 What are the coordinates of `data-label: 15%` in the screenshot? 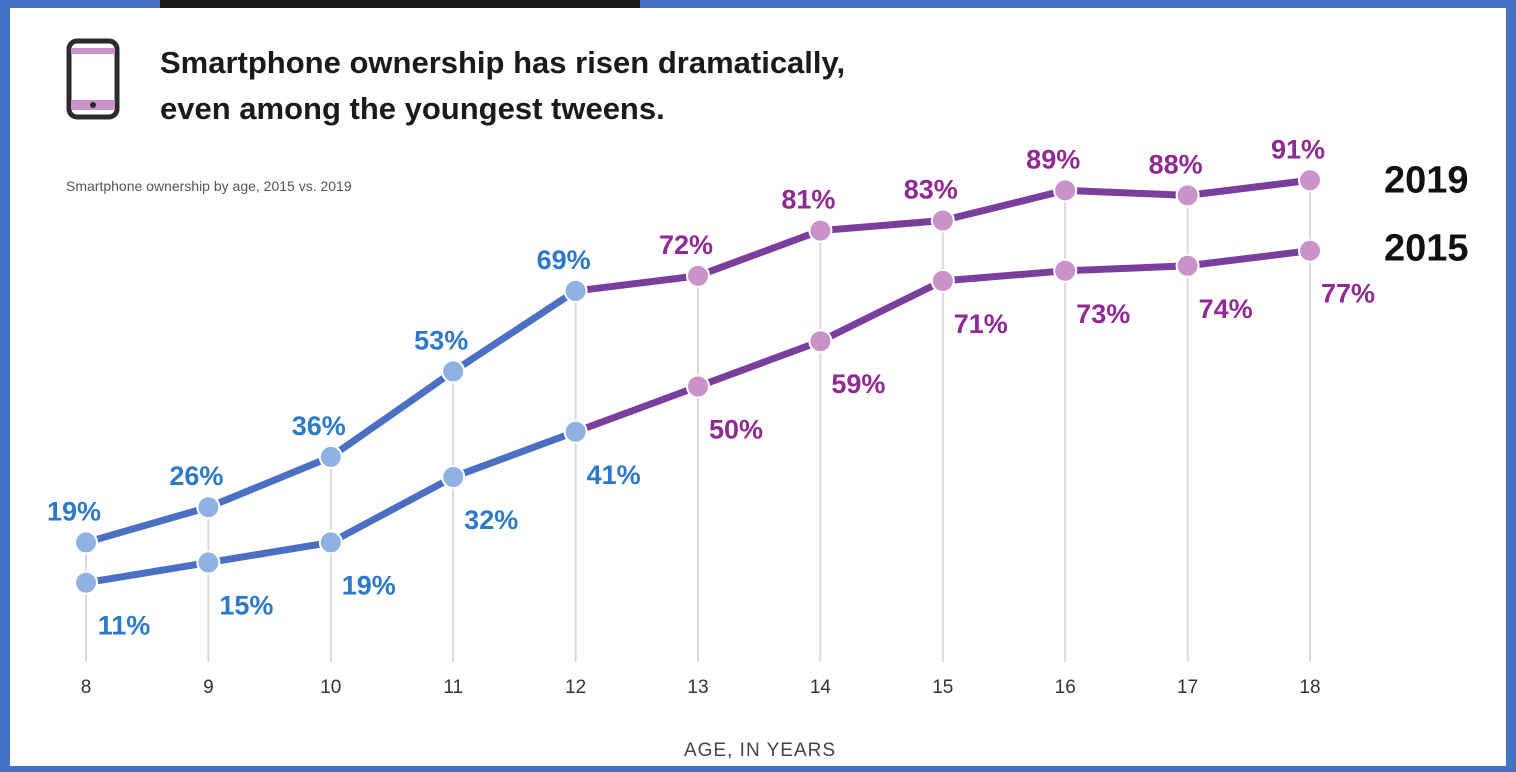 It's located at (246, 606).